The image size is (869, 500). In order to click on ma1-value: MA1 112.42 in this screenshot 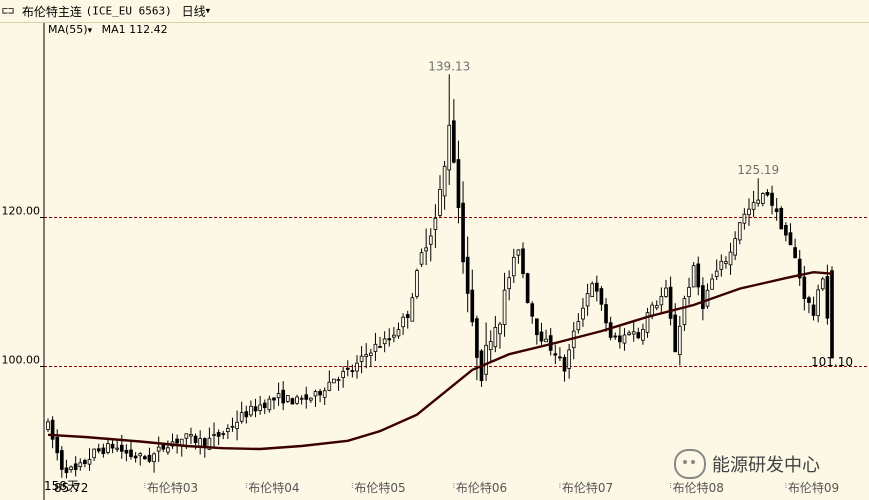, I will do `click(134, 29)`.